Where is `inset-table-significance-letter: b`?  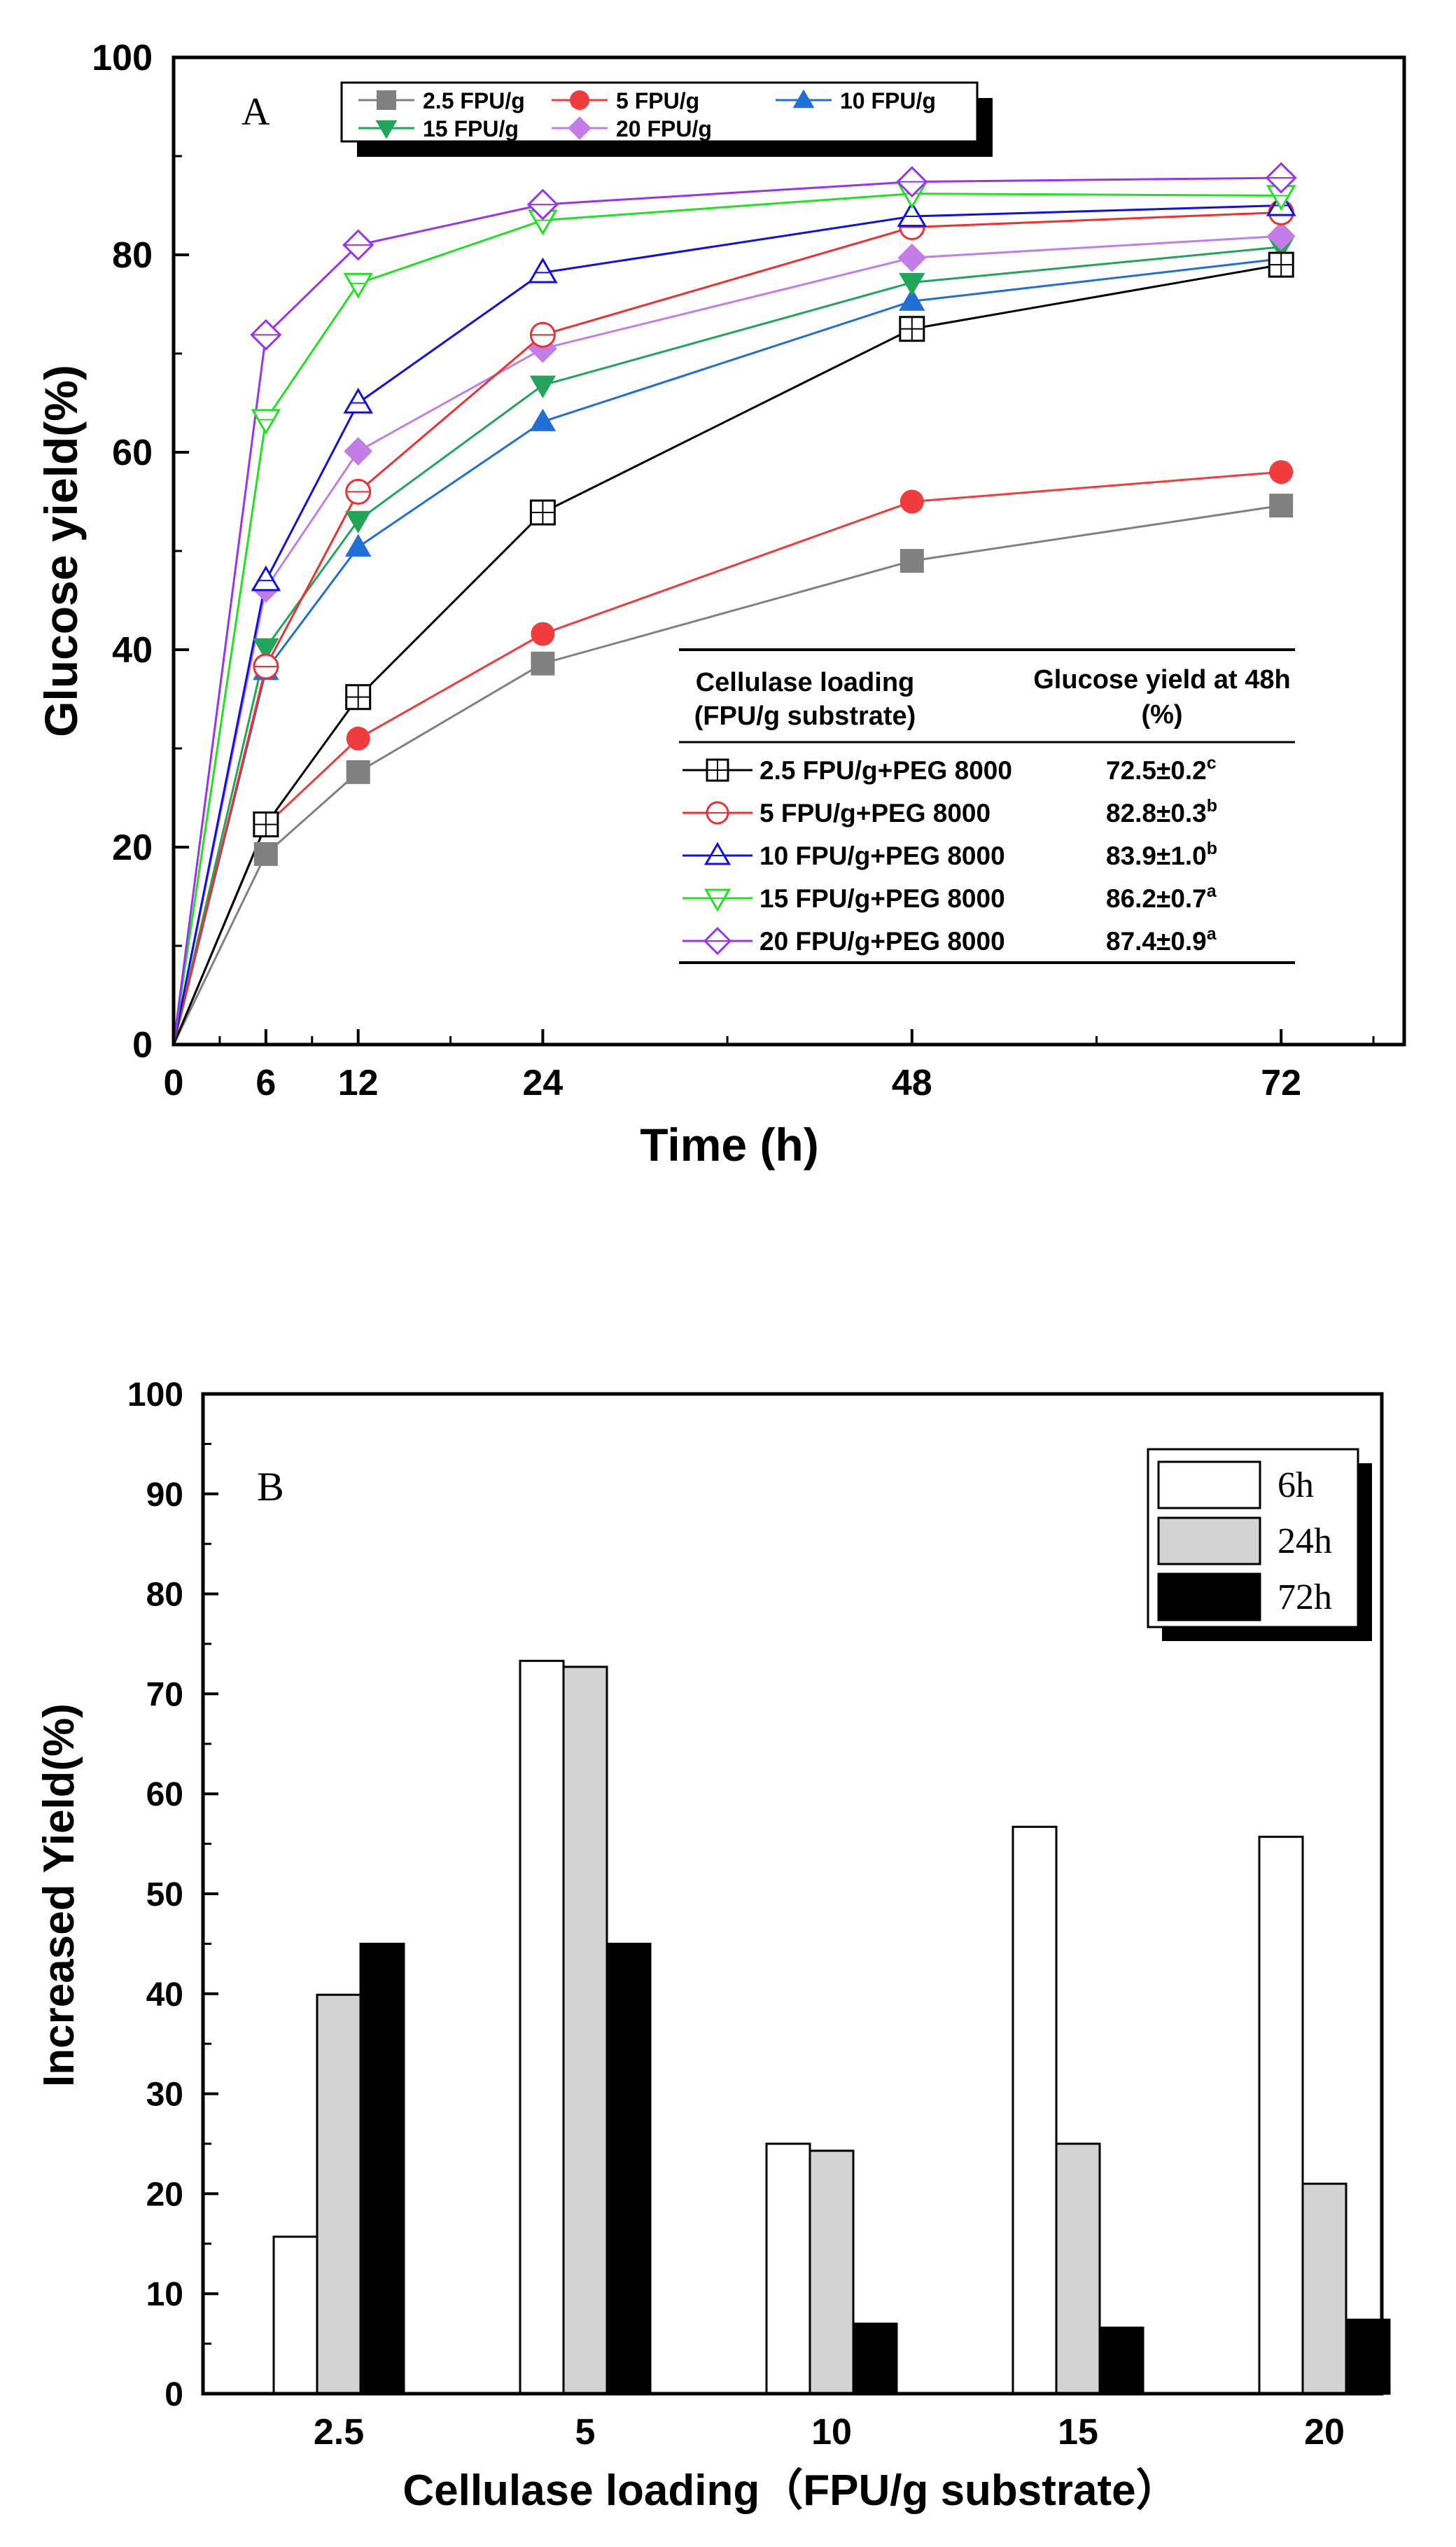
inset-table-significance-letter: b is located at coordinates (1212, 849).